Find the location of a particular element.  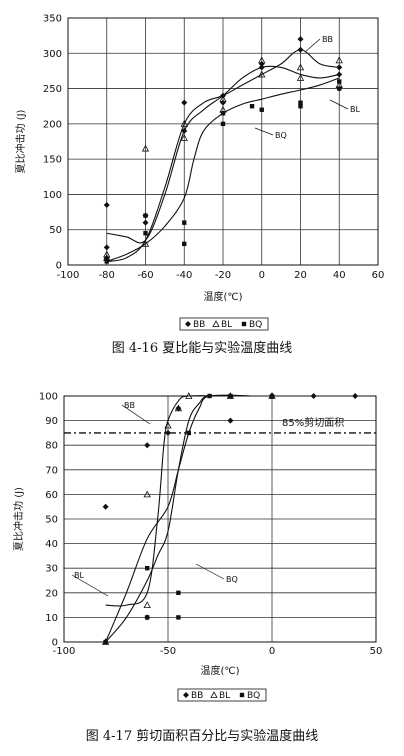

x-tick-label: 40 is located at coordinates (339, 275).